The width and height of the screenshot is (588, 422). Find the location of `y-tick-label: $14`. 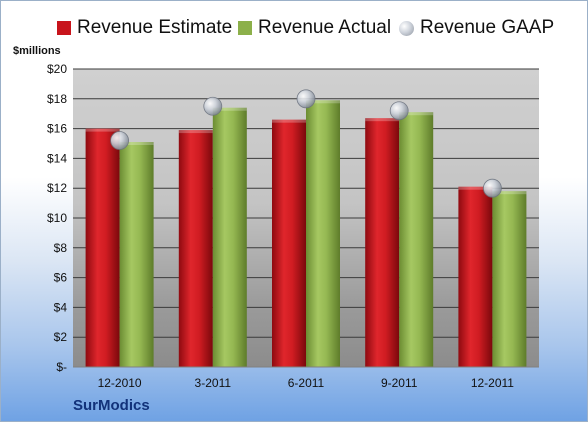

y-tick-label: $14 is located at coordinates (57, 158).